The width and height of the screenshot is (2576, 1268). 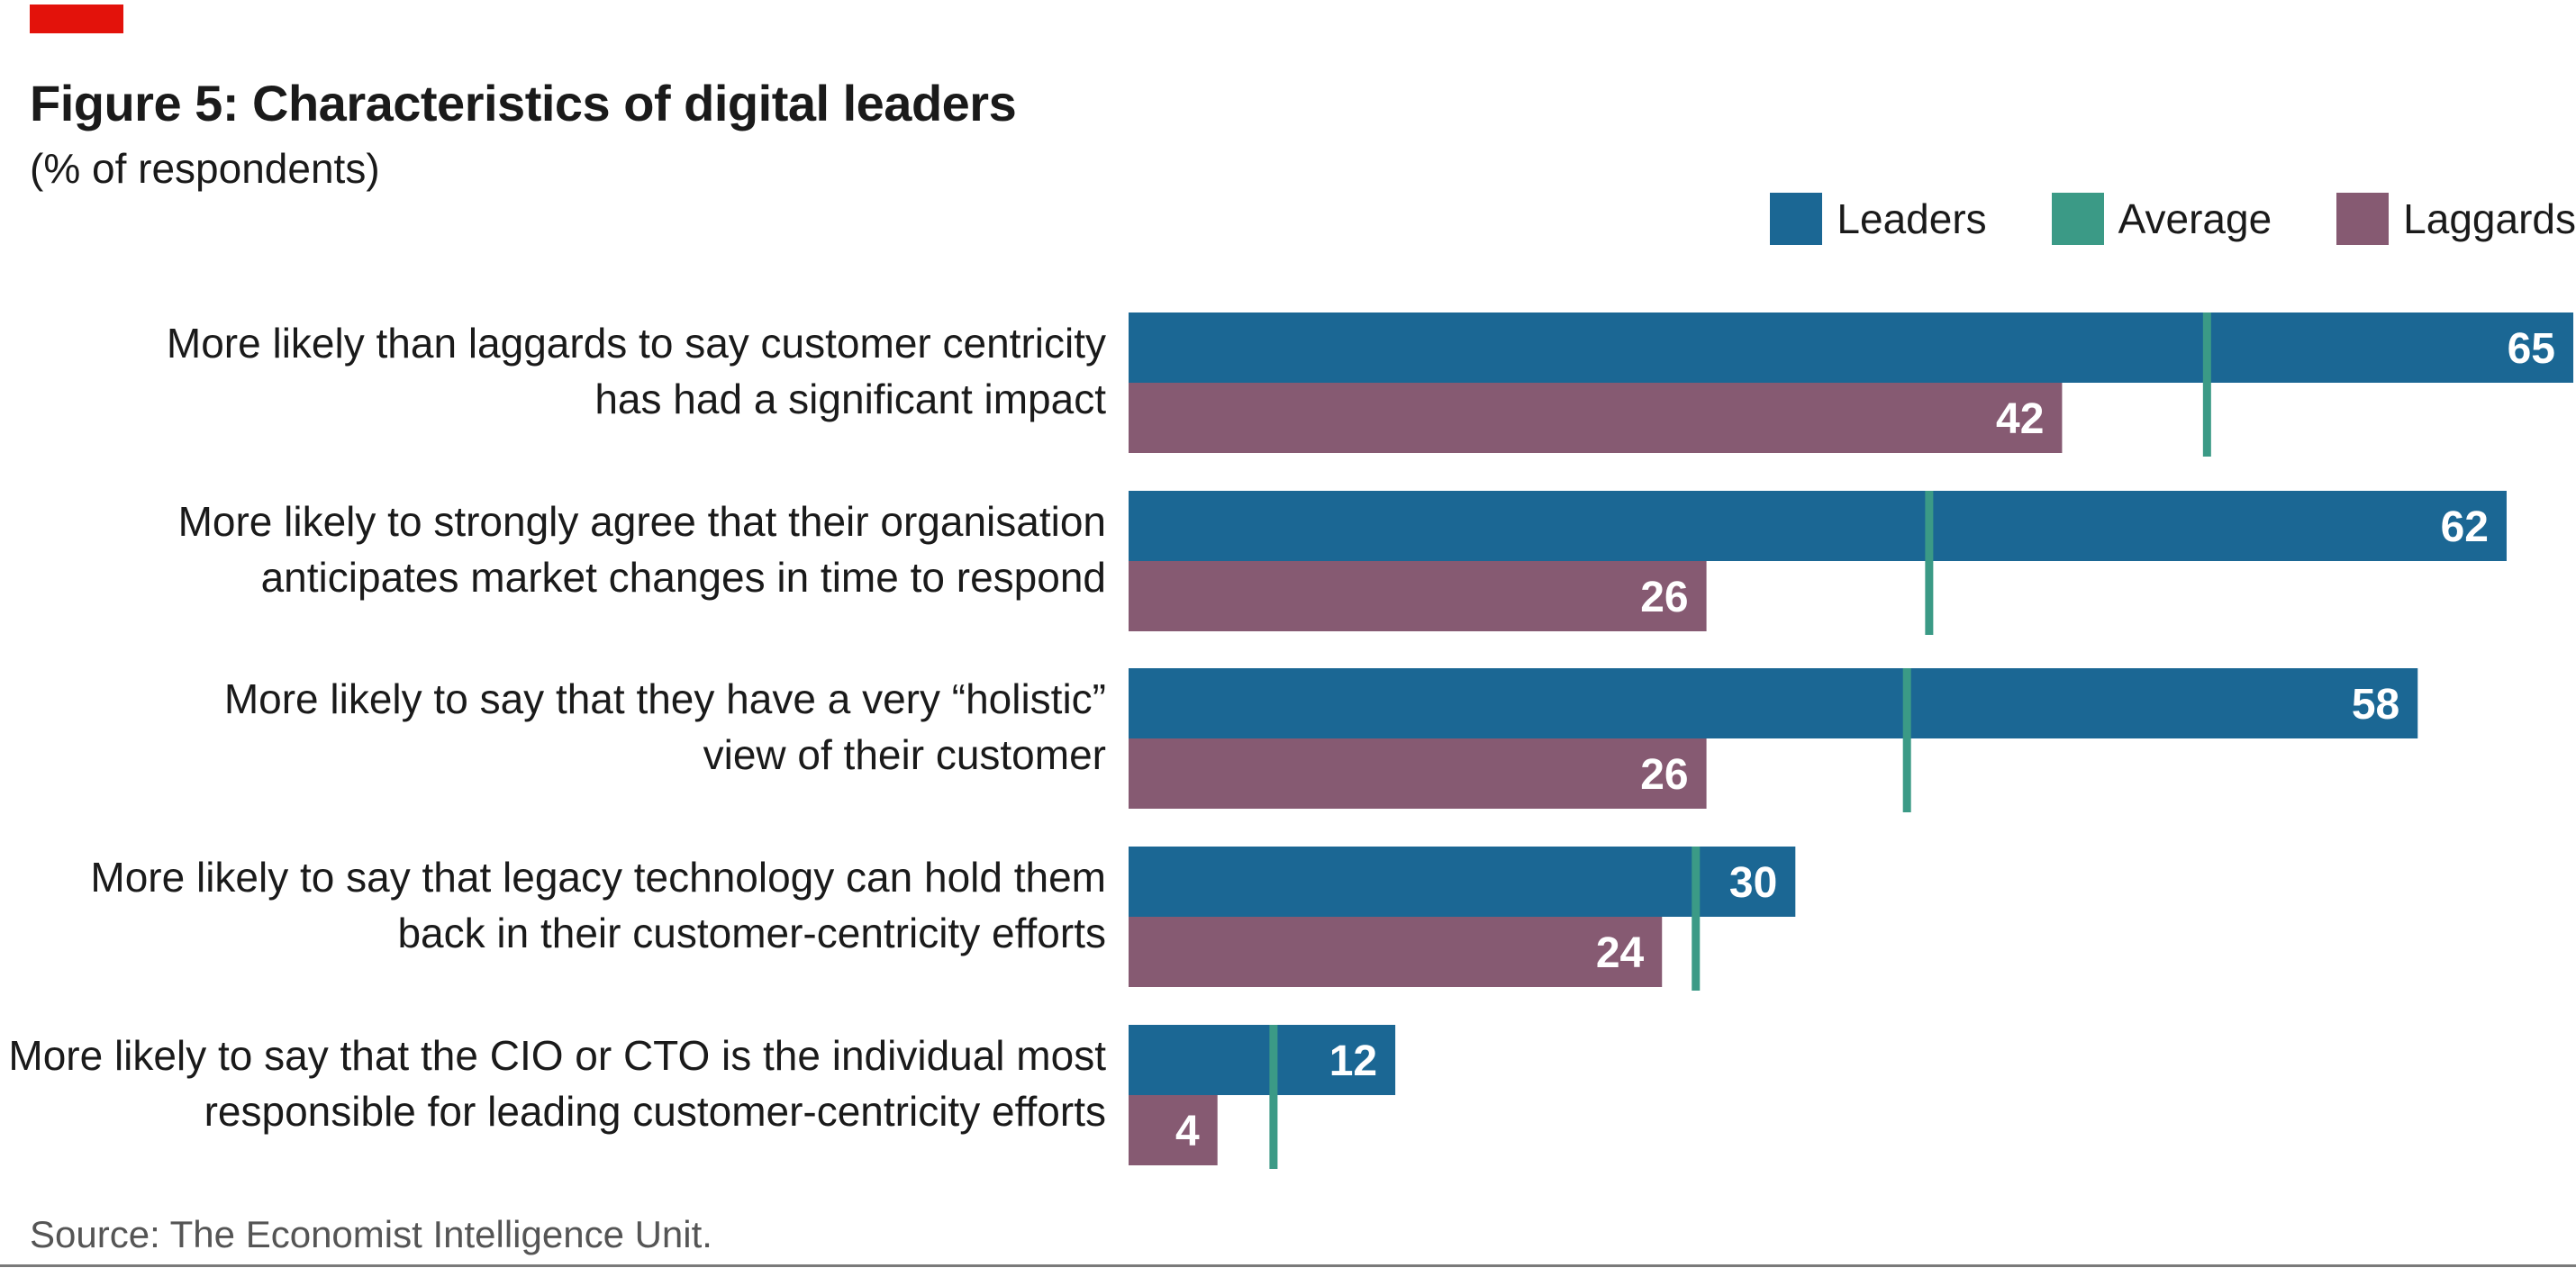 What do you see at coordinates (1753, 883) in the screenshot?
I see `value-label-leaders-4: 30` at bounding box center [1753, 883].